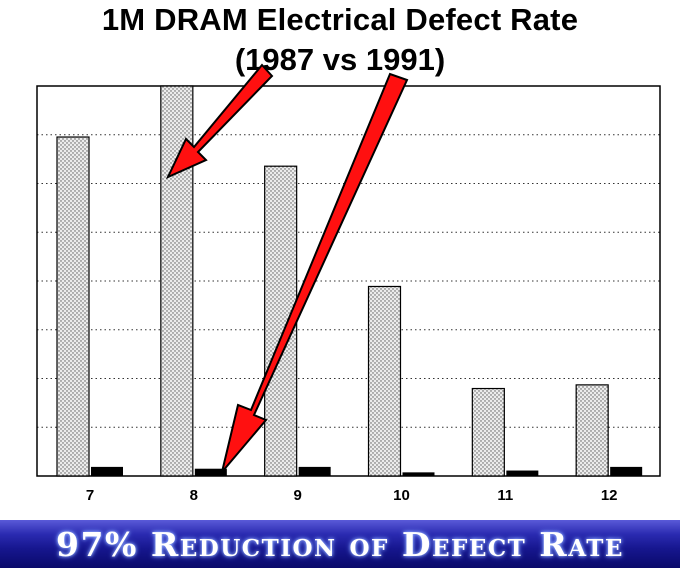 The height and width of the screenshot is (568, 680). I want to click on arrow-to-1987-bar, so click(219, 121).